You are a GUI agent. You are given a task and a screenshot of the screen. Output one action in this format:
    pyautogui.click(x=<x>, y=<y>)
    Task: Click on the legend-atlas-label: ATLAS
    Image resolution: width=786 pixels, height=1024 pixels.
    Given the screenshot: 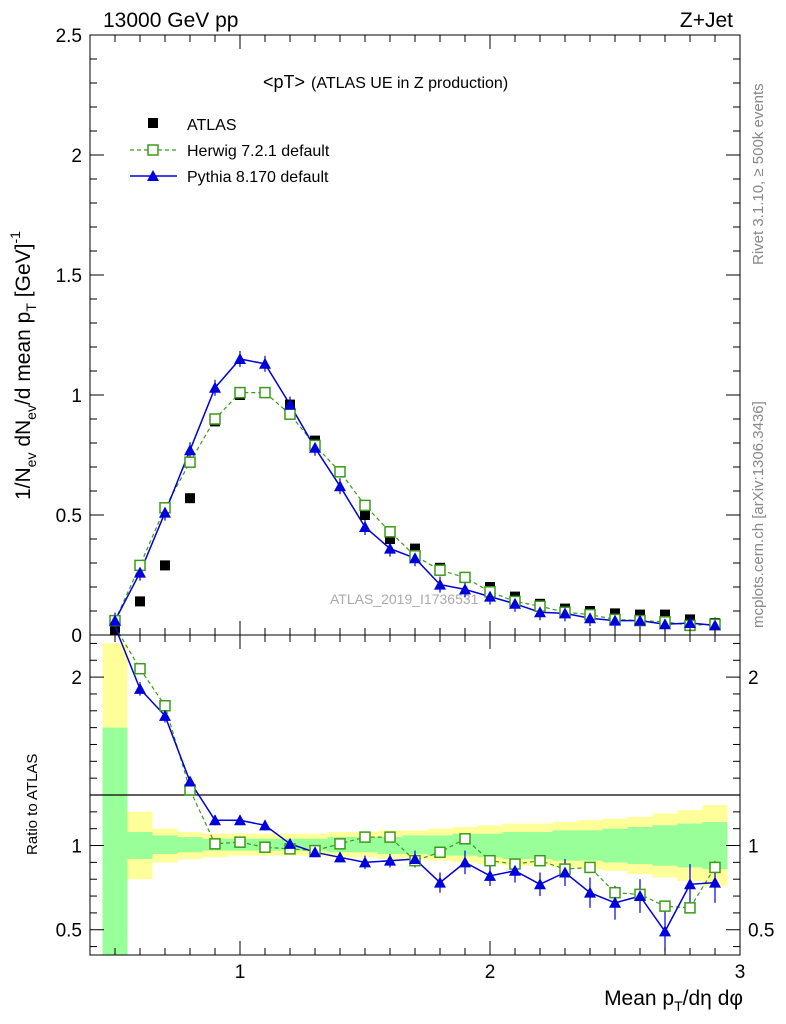 What is the action you would take?
    pyautogui.click(x=212, y=125)
    